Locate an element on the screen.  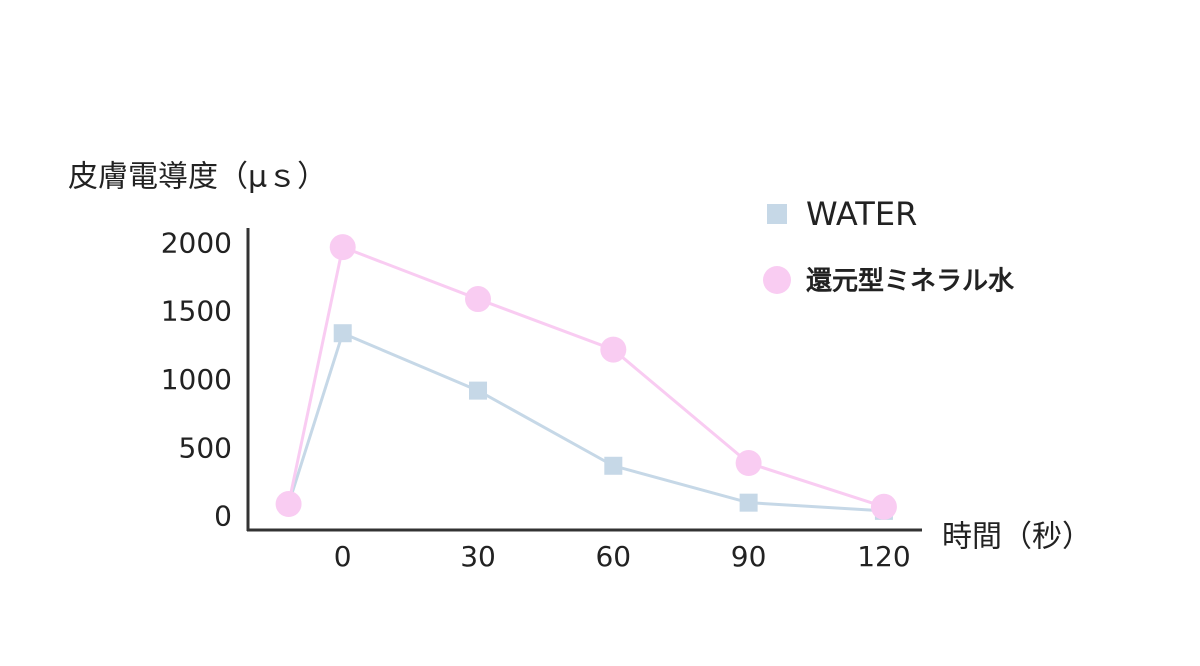
legend-label: 還元型ミネラル水 is located at coordinates (910, 282).